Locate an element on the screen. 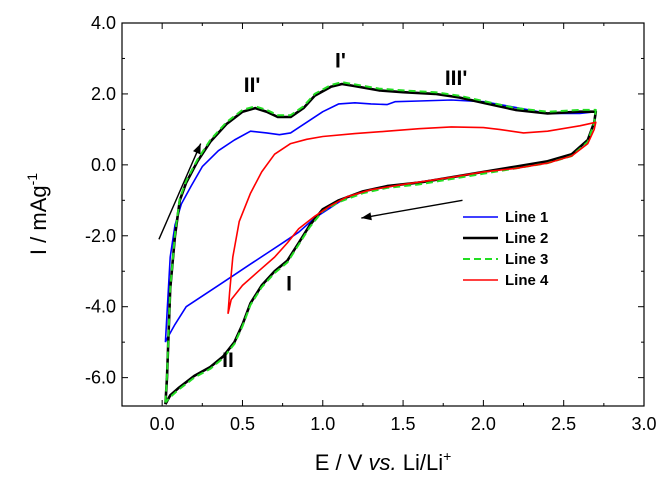 The width and height of the screenshot is (658, 482). x-tick-label: 2.0 is located at coordinates (483, 424).